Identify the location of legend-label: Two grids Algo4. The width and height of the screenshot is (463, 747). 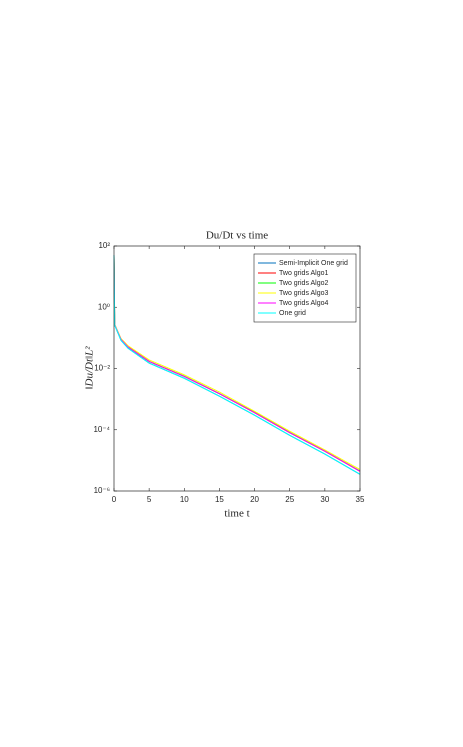
(304, 303).